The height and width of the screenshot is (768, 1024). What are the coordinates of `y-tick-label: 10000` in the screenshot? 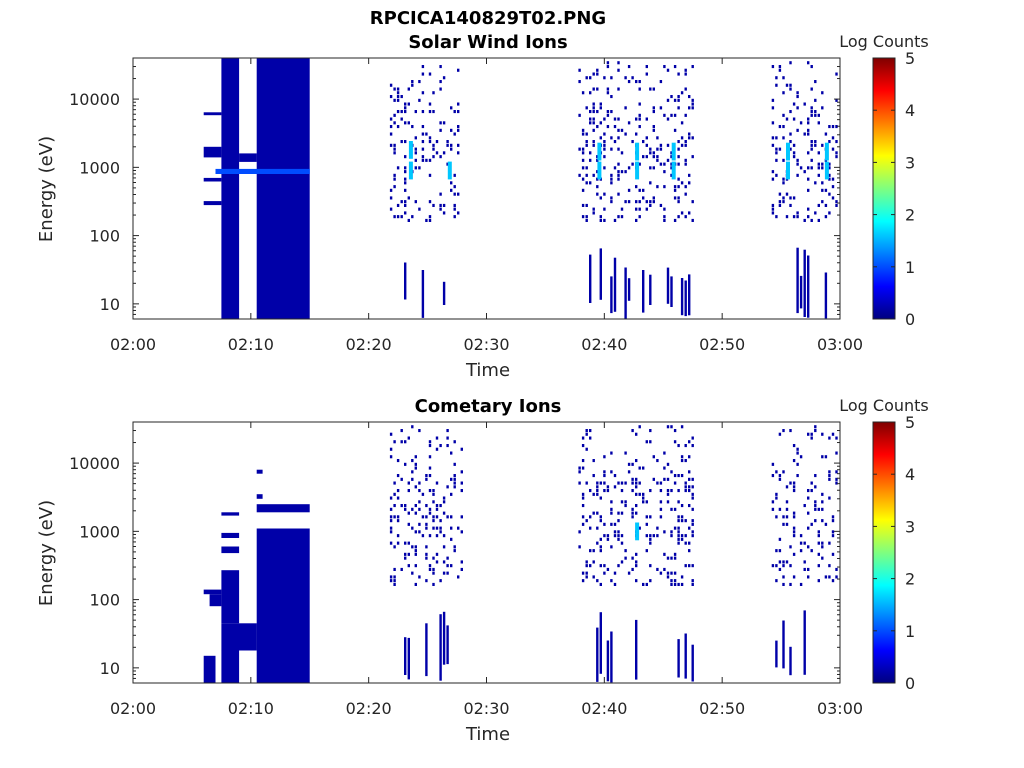 It's located at (94, 463).